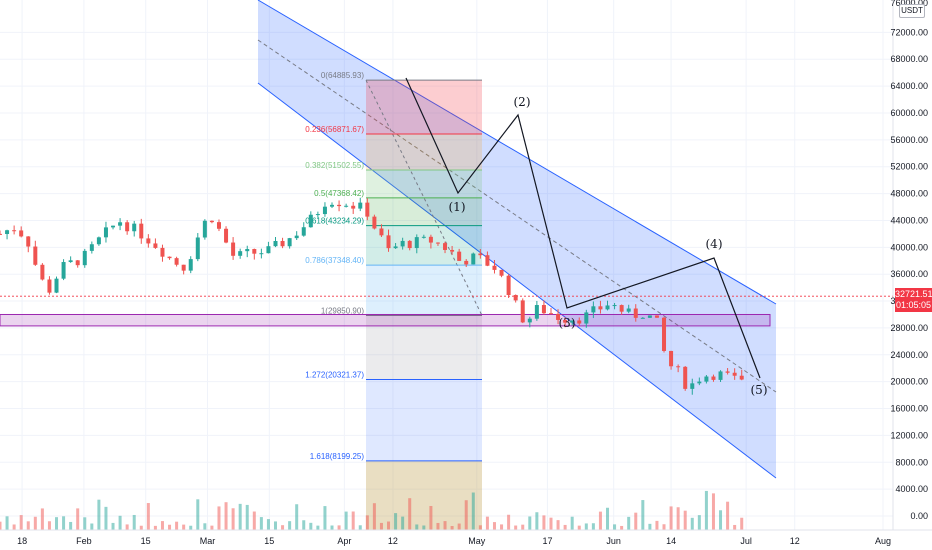  I want to click on price-axis-bg, so click(912, 265).